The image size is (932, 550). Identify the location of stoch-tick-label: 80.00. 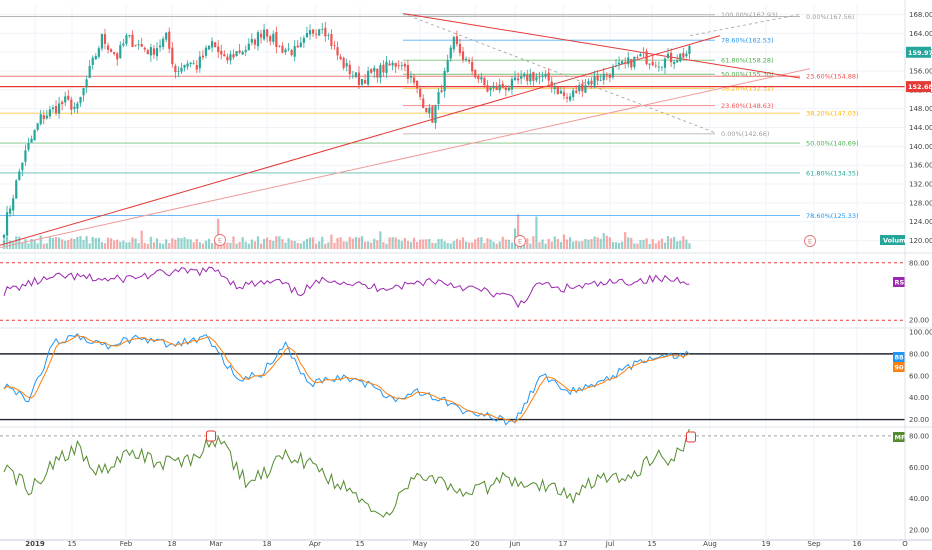
(919, 354).